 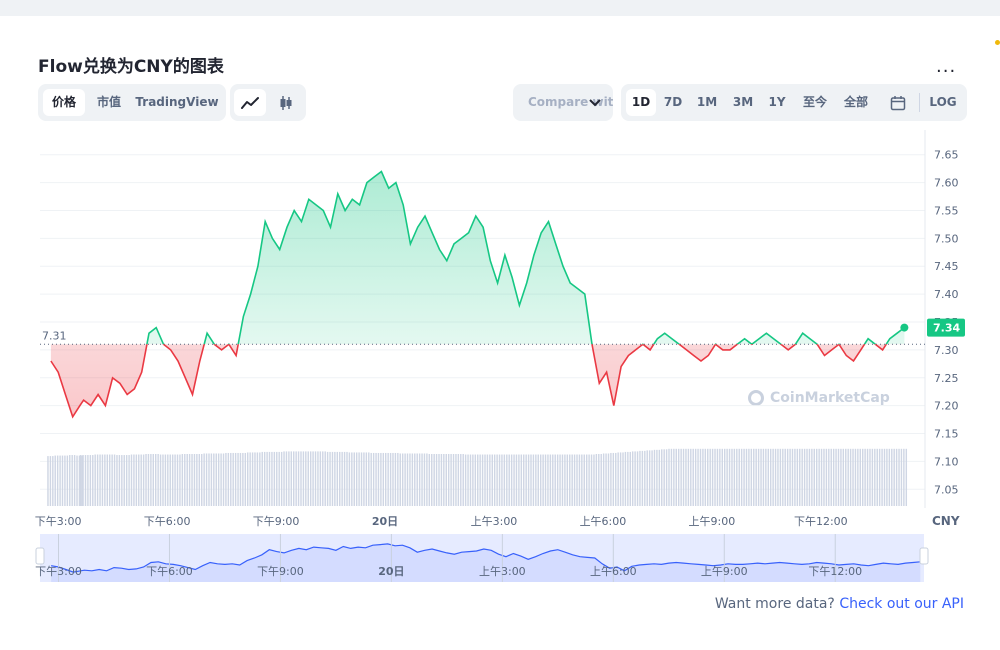 I want to click on navigator-area, so click(x=486, y=562).